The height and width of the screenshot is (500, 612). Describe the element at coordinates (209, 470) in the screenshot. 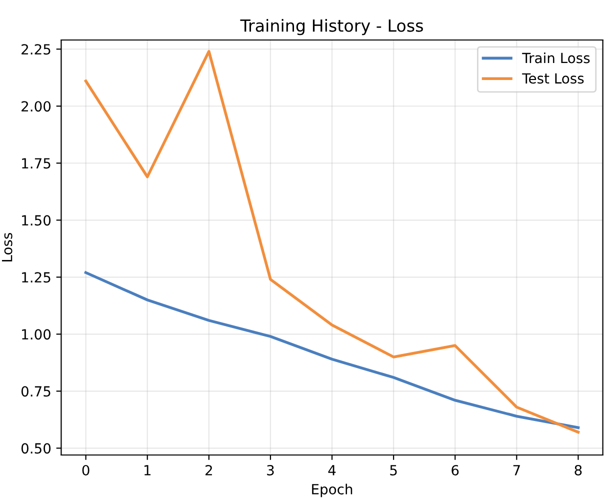

I see `x-tick-label: 2` at that location.